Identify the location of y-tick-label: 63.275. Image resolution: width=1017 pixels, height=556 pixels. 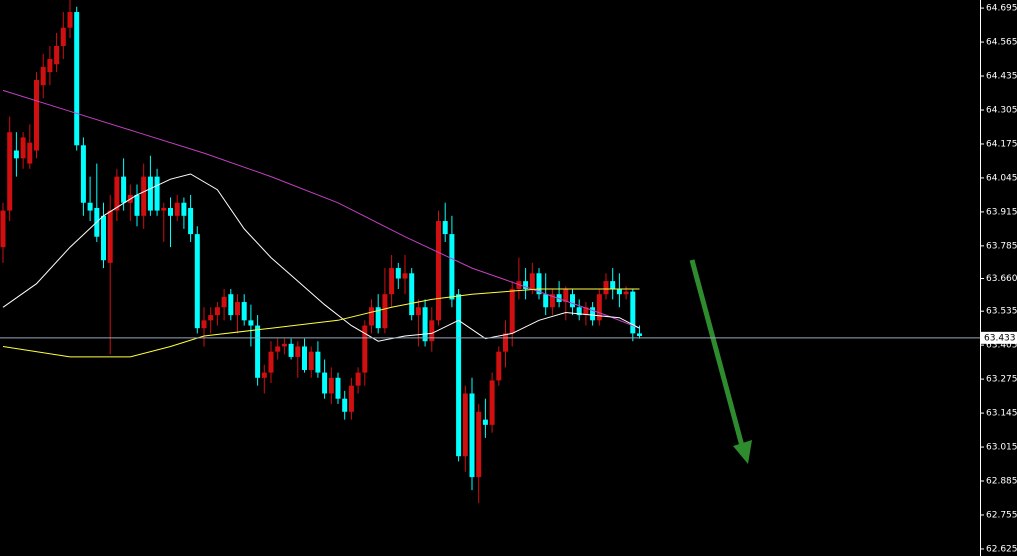
(1001, 380).